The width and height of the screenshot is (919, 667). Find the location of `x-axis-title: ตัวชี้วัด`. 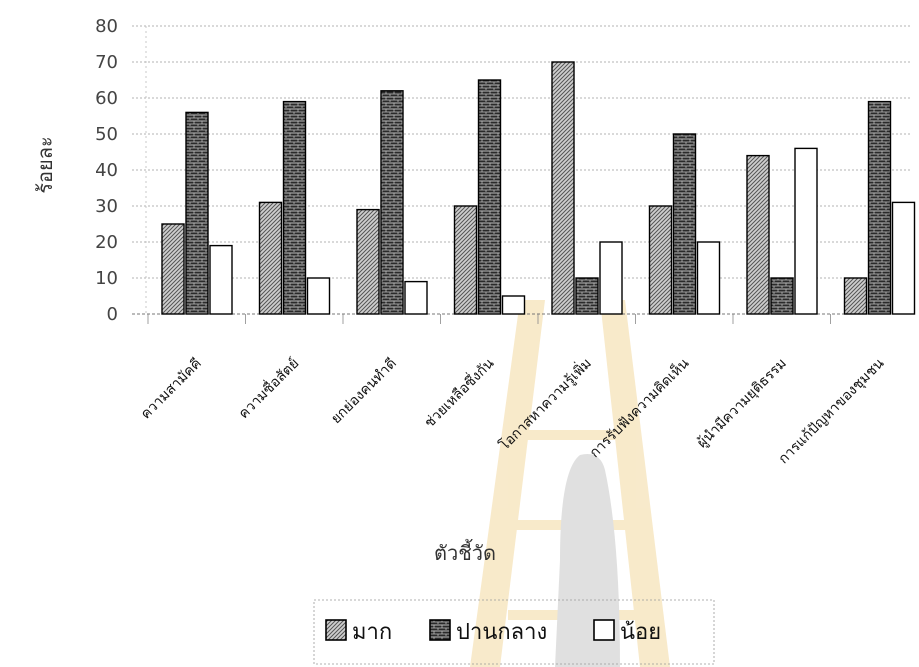

x-axis-title: ตัวชี้วัด is located at coordinates (465, 552).